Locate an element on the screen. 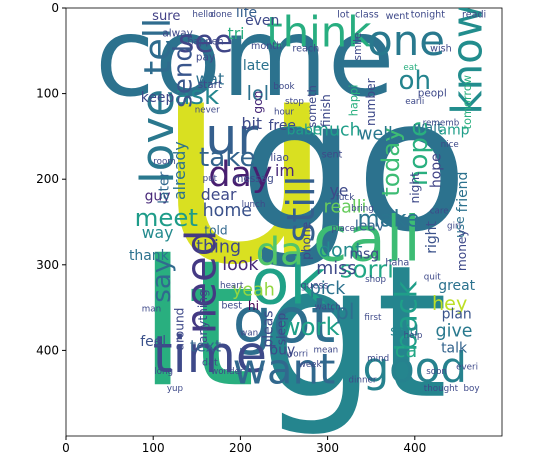 The image size is (550, 471). word-bit: bit is located at coordinates (252, 123).